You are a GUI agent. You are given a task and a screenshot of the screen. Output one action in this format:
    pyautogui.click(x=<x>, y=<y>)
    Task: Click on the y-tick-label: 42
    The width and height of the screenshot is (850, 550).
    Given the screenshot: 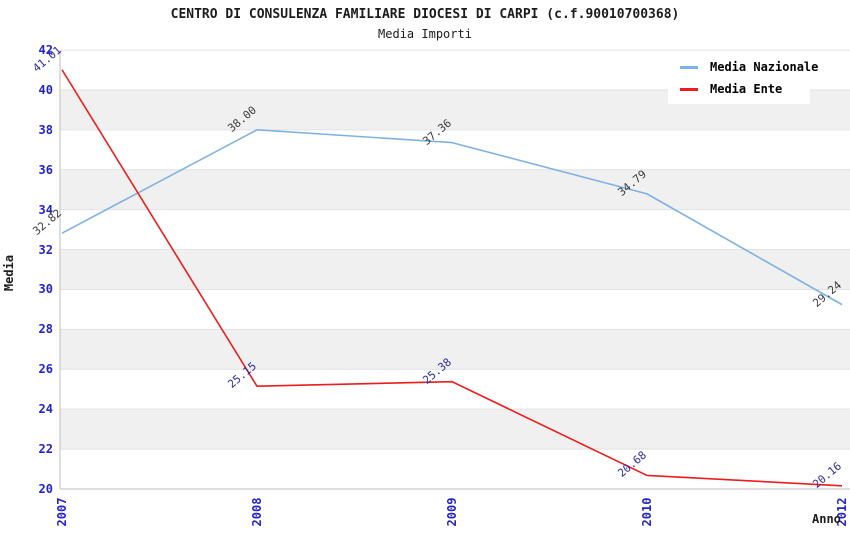 What is the action you would take?
    pyautogui.click(x=45, y=50)
    